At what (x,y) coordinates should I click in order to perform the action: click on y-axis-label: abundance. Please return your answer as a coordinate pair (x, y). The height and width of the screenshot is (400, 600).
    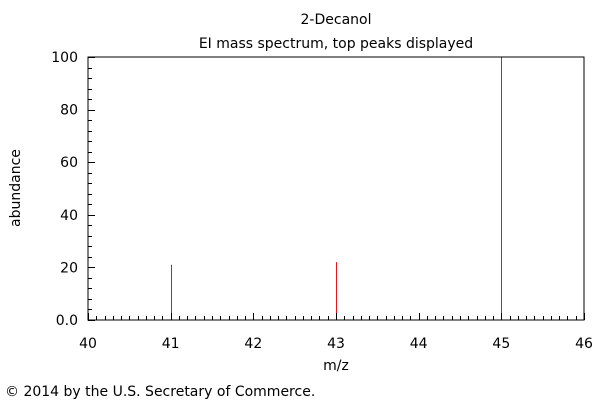
    Looking at the image, I should click on (16, 188).